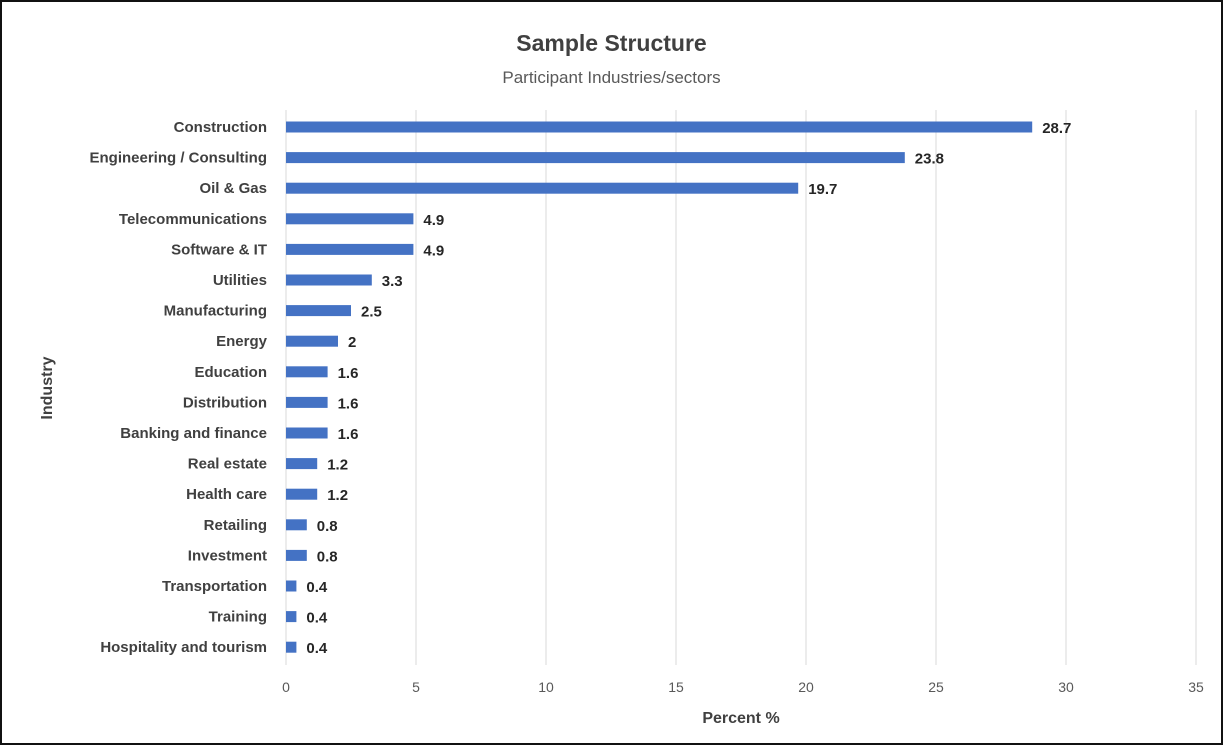  I want to click on category-label: Oil & Gas, so click(233, 188).